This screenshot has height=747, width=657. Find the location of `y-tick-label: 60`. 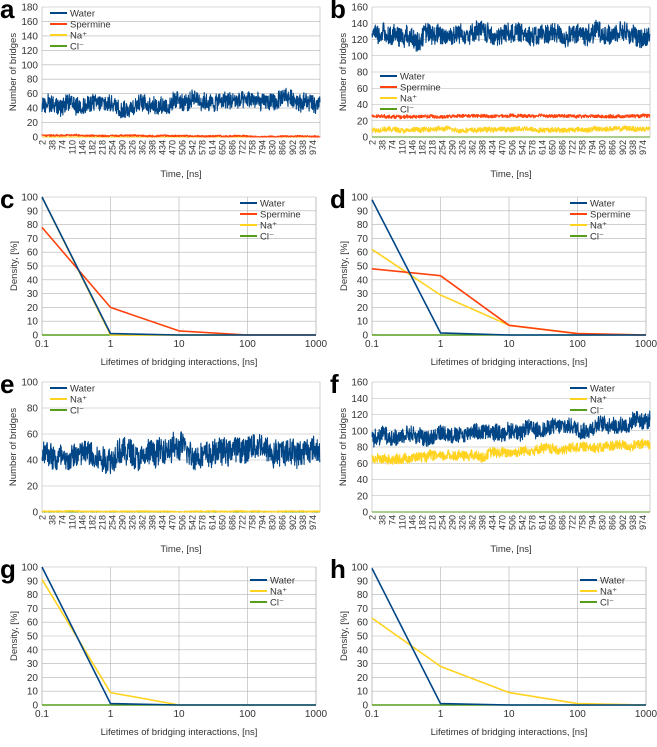

y-tick-label: 60 is located at coordinates (363, 253).